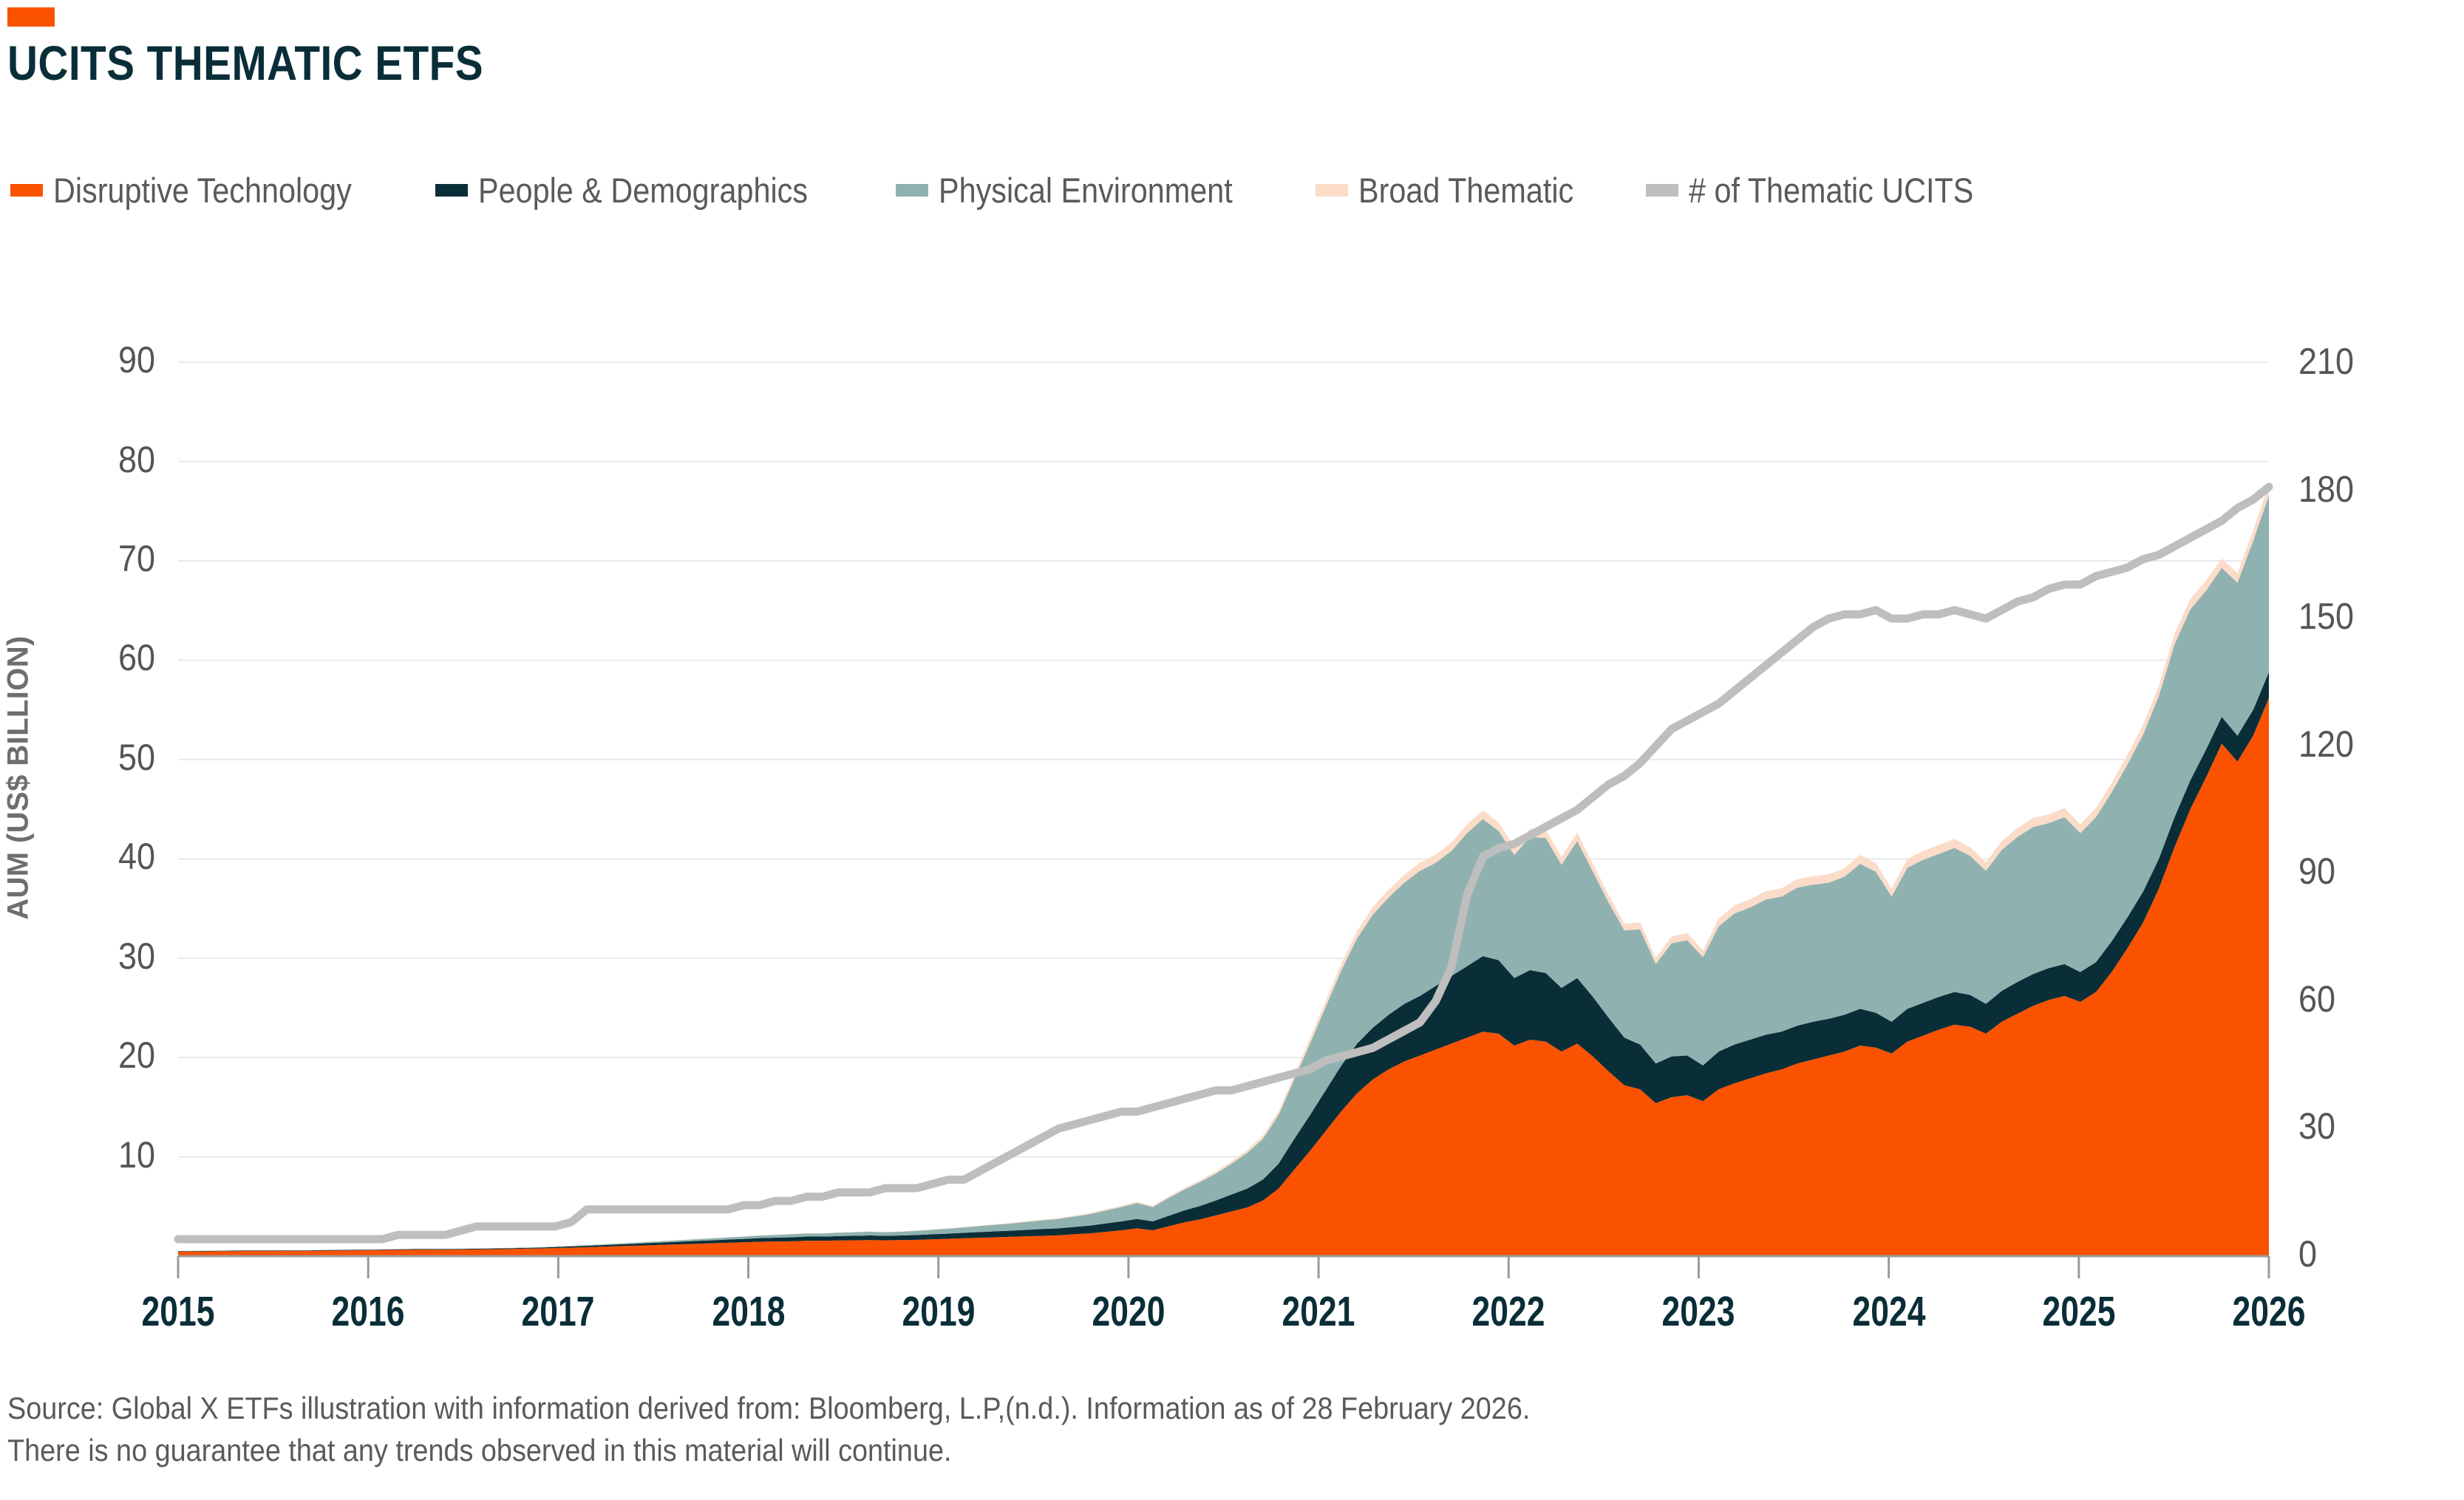 Image resolution: width=2464 pixels, height=1500 pixels. Describe the element at coordinates (136, 956) in the screenshot. I see `y-axis-left-tick: 30` at that location.